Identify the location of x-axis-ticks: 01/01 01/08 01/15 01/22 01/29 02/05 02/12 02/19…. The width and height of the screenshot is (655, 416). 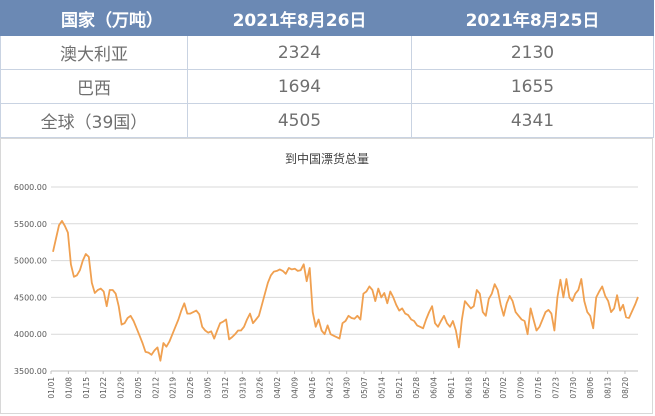
(338, 385).